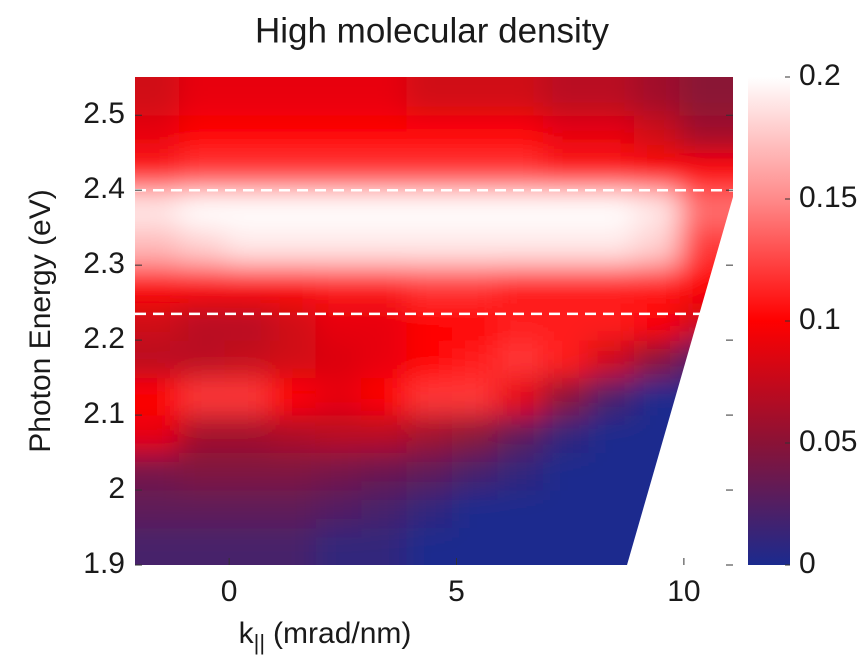 The image size is (868, 667). What do you see at coordinates (40, 320) in the screenshot?
I see `y-axis-label: Photon Energy (eV)` at bounding box center [40, 320].